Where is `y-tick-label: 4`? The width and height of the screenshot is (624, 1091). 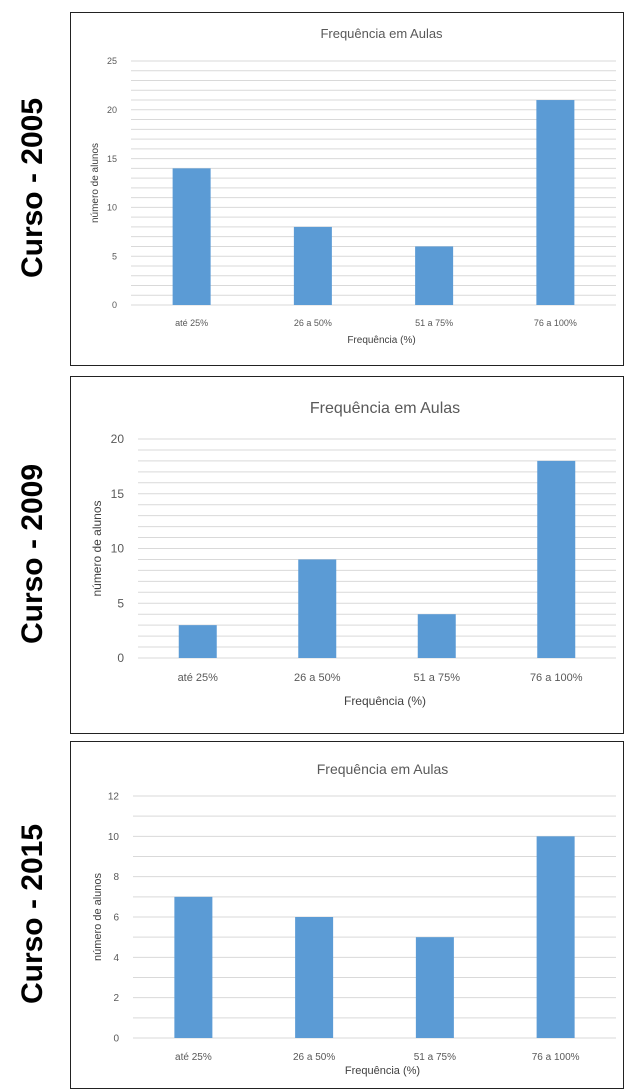
y-tick-label: 4 is located at coordinates (116, 958).